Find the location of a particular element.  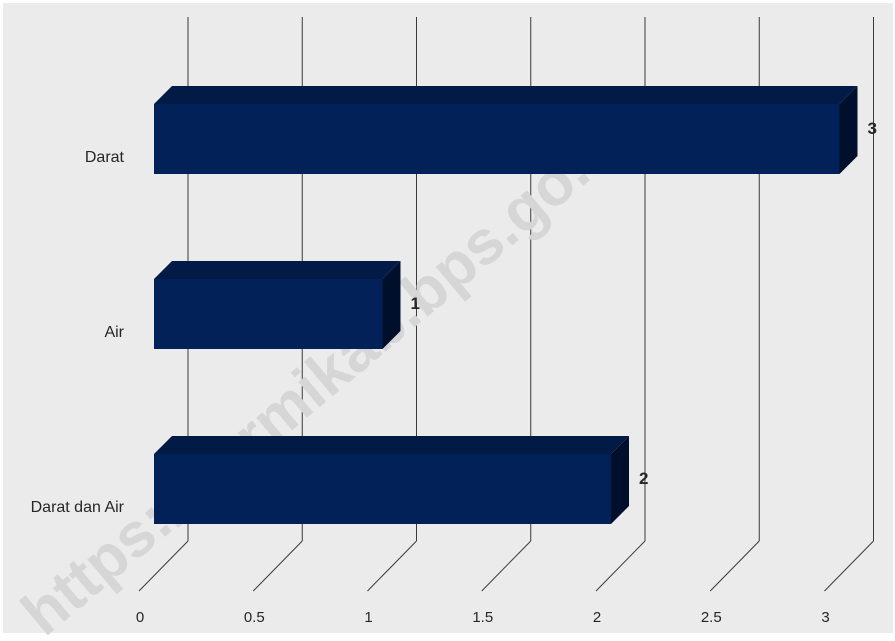

x-tick-label: 1.5 is located at coordinates (482, 617).